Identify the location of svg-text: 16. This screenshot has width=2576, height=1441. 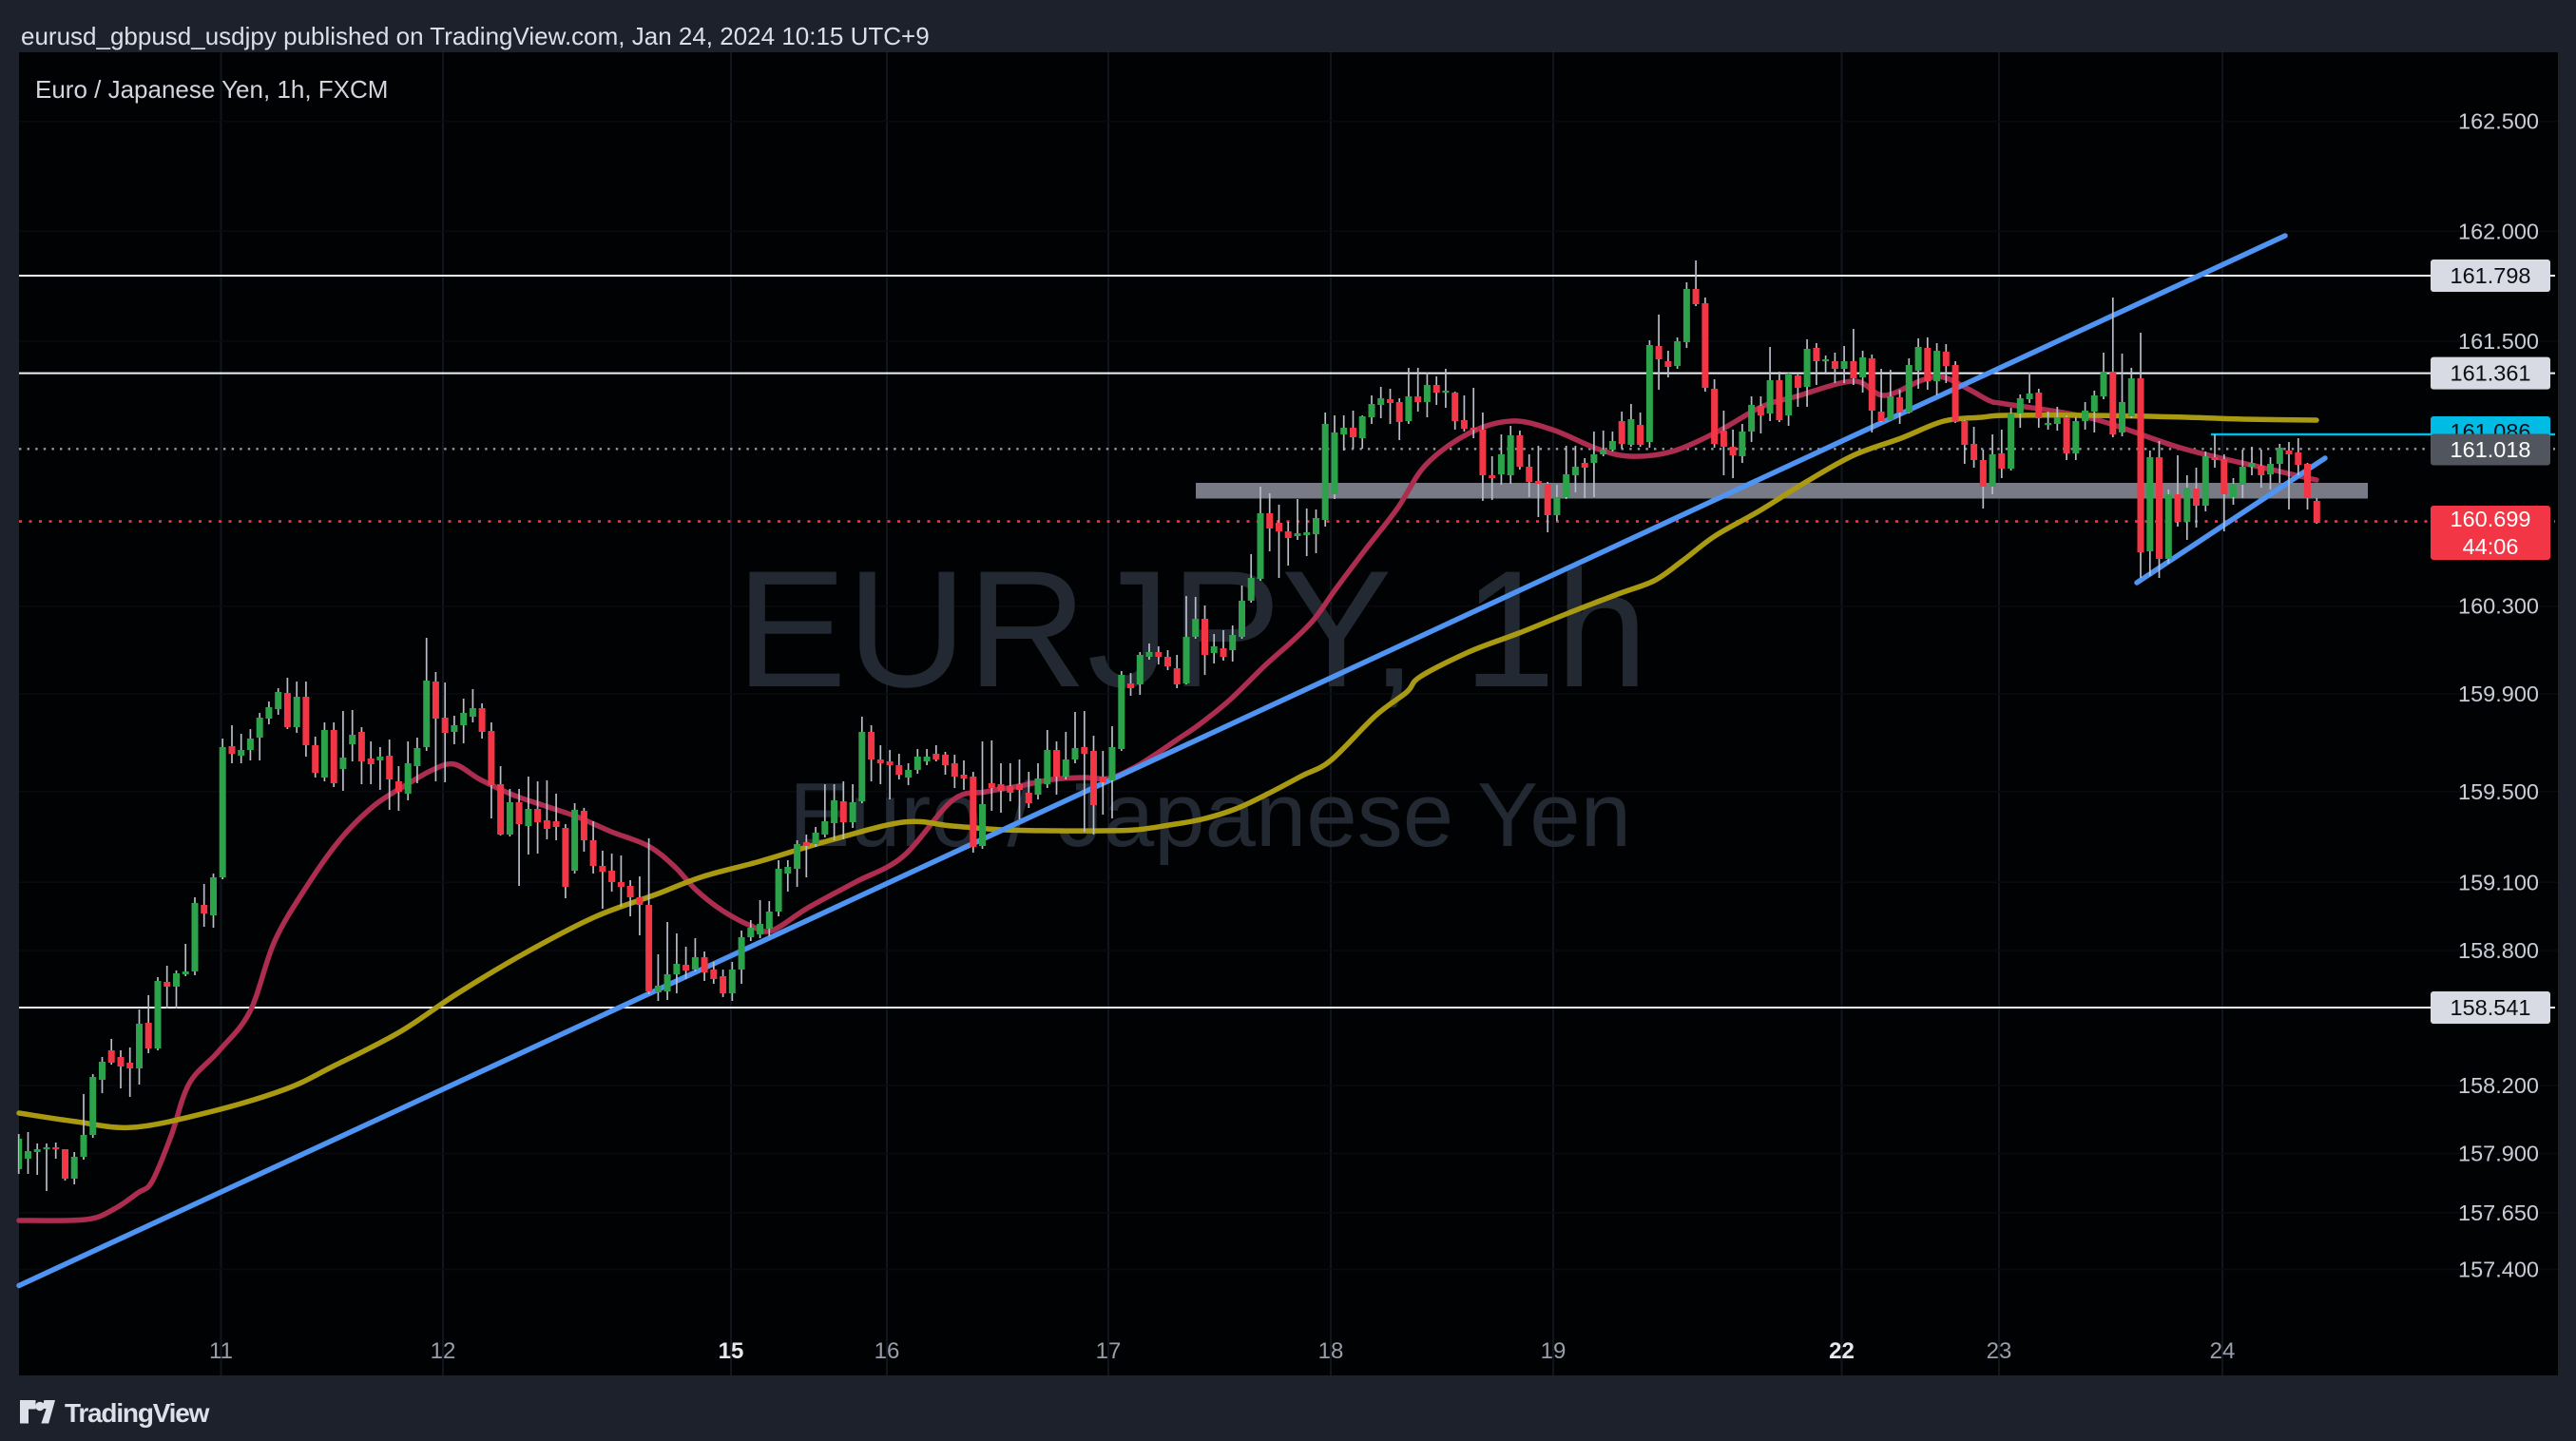
(887, 1351).